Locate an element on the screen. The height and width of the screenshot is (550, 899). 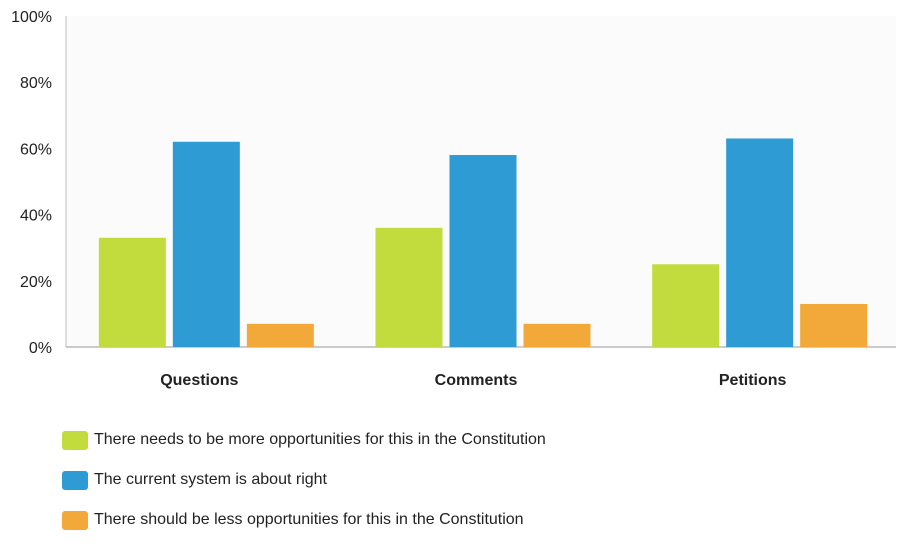
y-tick-label: 60% is located at coordinates (36, 149).